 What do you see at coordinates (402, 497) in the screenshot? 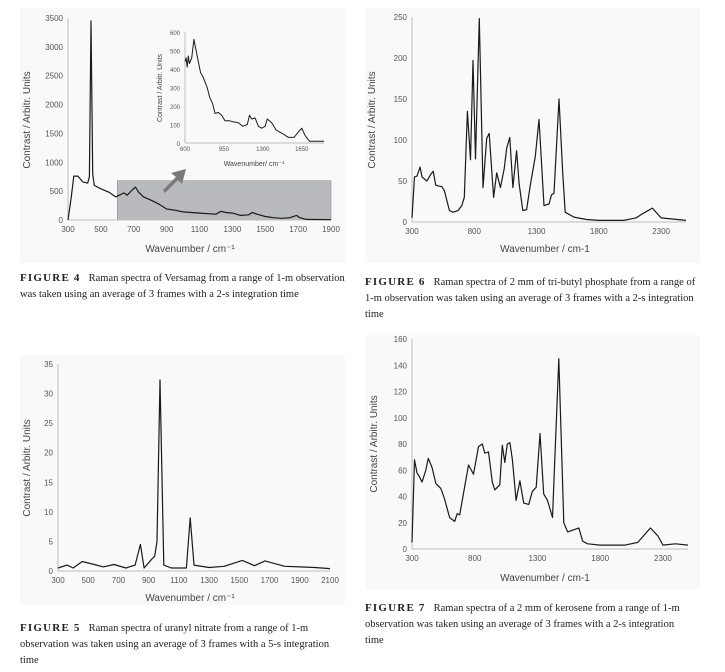
I see `y-tick-label: 40` at bounding box center [402, 497].